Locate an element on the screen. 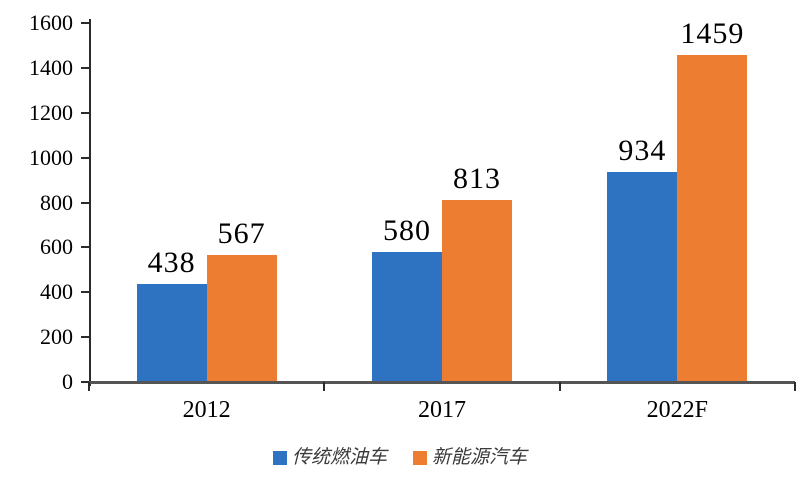 Image resolution: width=800 pixels, height=488 pixels. x-axis-category-label: 2017 is located at coordinates (442, 410).